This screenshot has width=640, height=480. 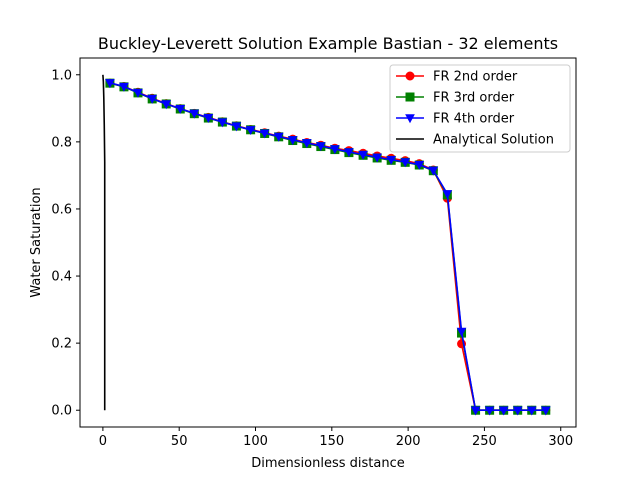 What do you see at coordinates (474, 98) in the screenshot?
I see `legend-label-fr-3rd-order: FR 3rd order` at bounding box center [474, 98].